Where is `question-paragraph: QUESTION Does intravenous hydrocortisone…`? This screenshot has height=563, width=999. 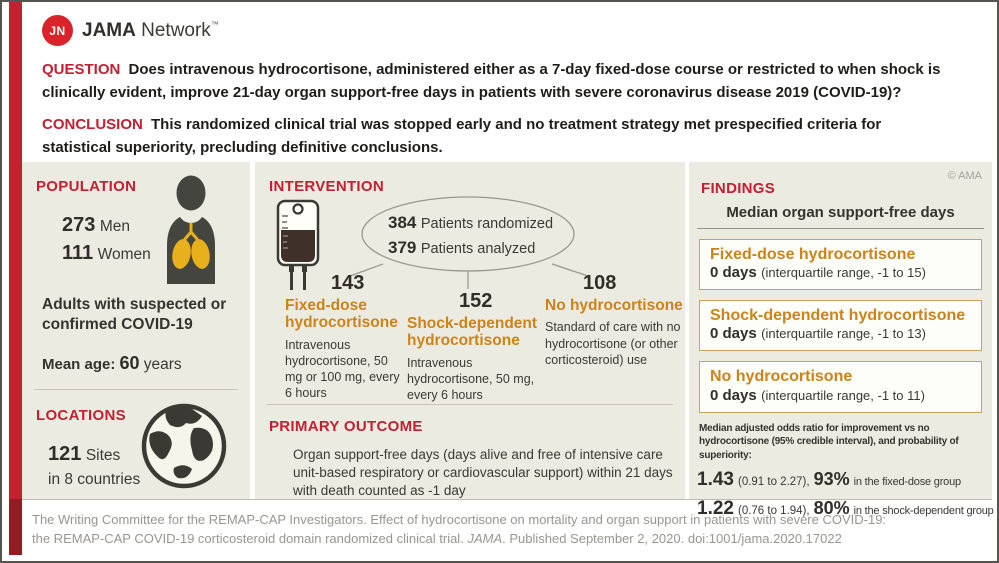 question-paragraph: QUESTION Does intravenous hydrocortisone… is located at coordinates (516, 81).